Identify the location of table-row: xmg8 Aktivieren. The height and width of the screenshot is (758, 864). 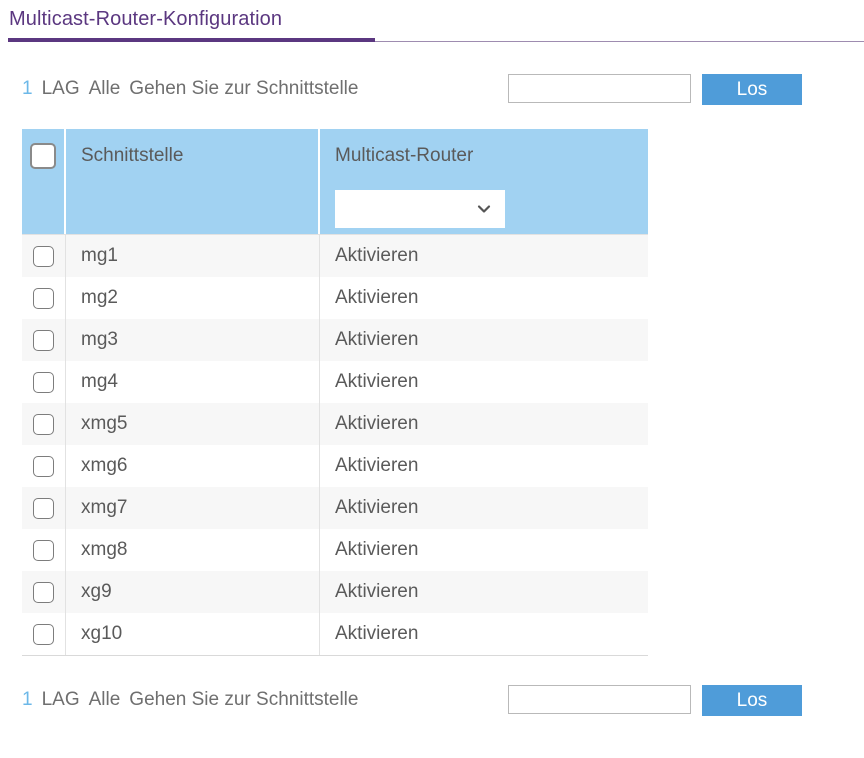
(335, 550).